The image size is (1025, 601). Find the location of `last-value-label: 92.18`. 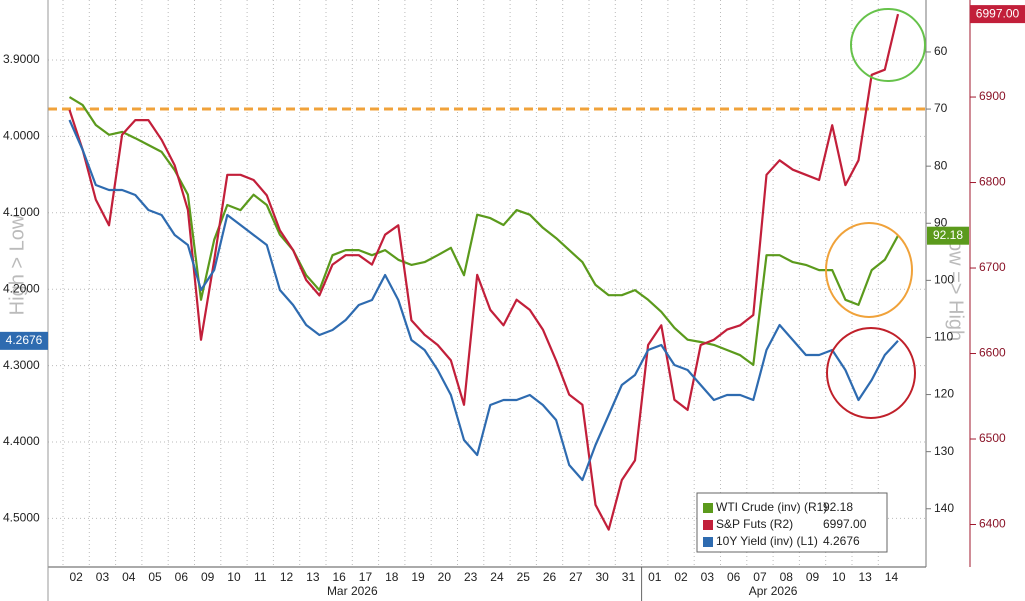

last-value-label: 92.18 is located at coordinates (948, 235).